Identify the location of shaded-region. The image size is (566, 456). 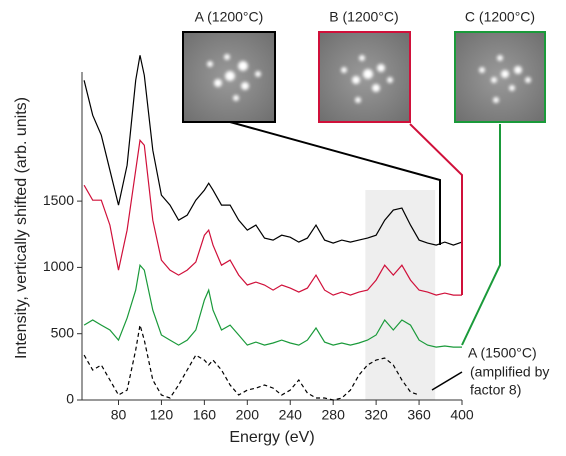
(400, 295).